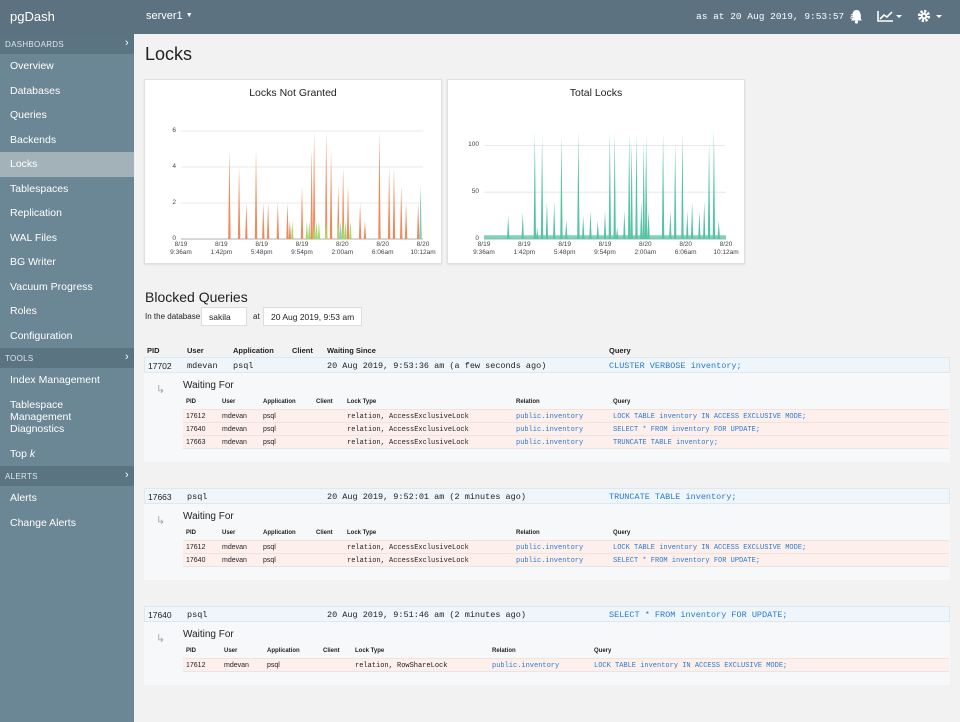  I want to click on chart-menu-icon, so click(890, 16).